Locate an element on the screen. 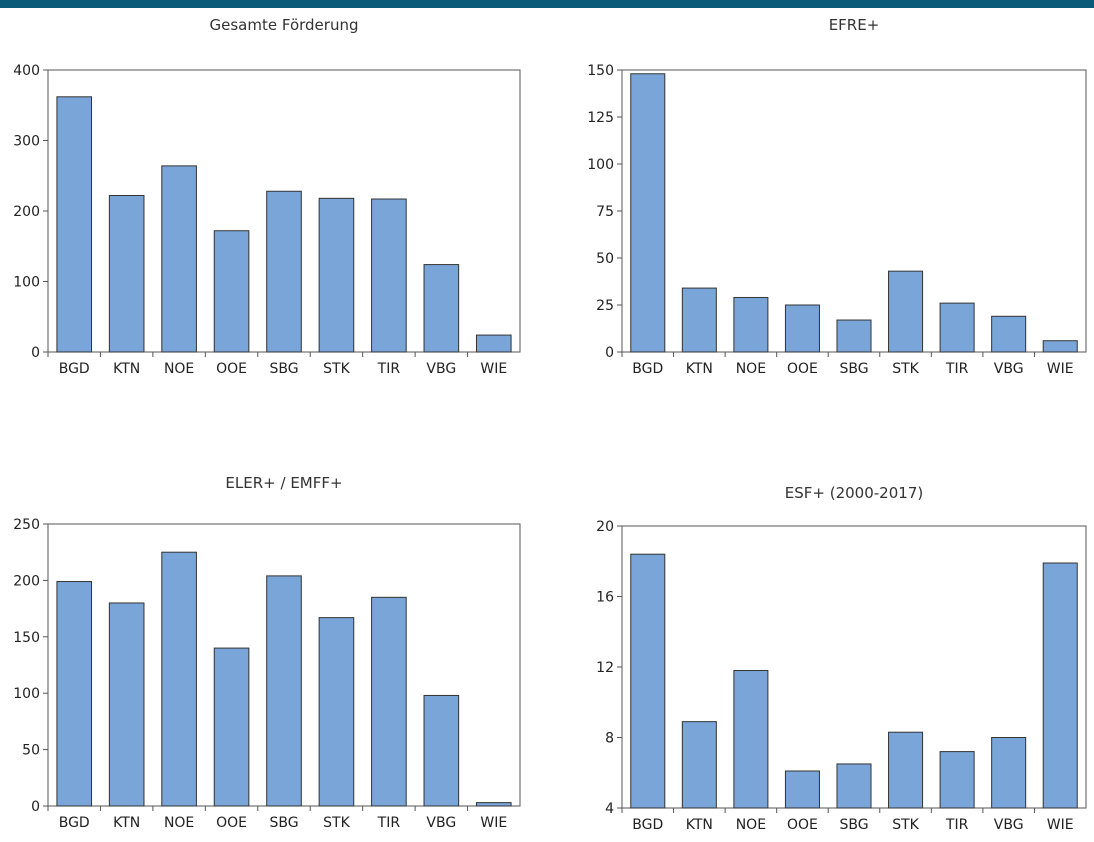 The image size is (1094, 842). y-tick-label: 4 is located at coordinates (609, 809).